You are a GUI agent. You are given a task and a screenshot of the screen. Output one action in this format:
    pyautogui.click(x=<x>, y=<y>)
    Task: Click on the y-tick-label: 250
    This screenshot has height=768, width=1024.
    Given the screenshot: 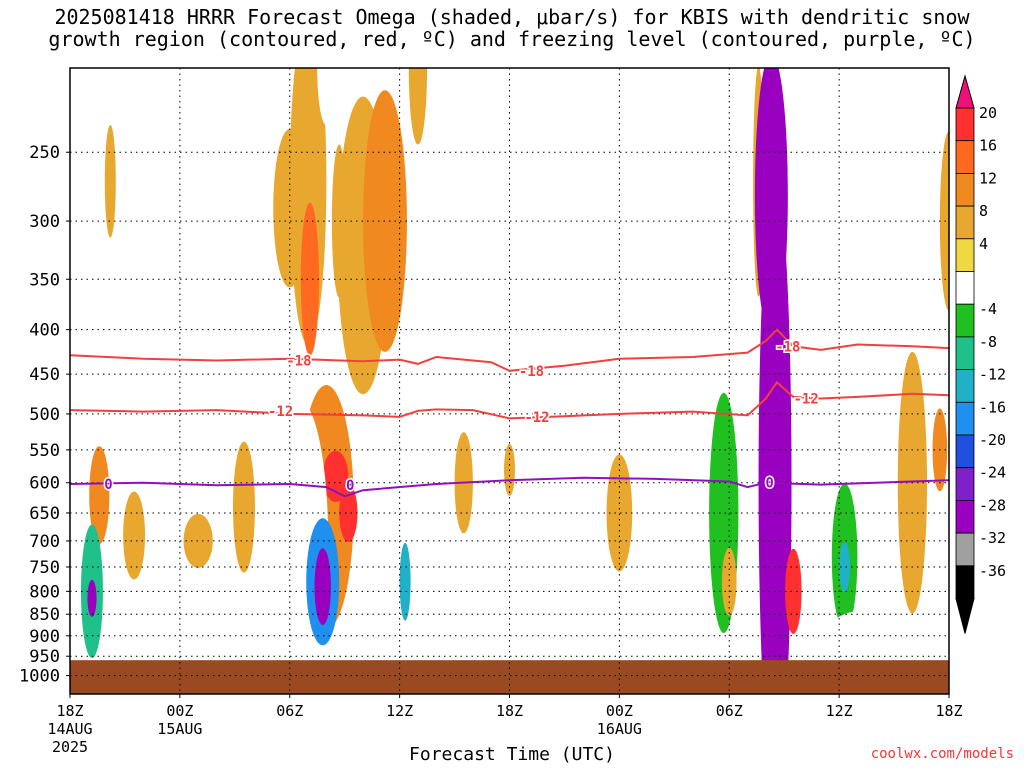 What is the action you would take?
    pyautogui.click(x=44, y=153)
    